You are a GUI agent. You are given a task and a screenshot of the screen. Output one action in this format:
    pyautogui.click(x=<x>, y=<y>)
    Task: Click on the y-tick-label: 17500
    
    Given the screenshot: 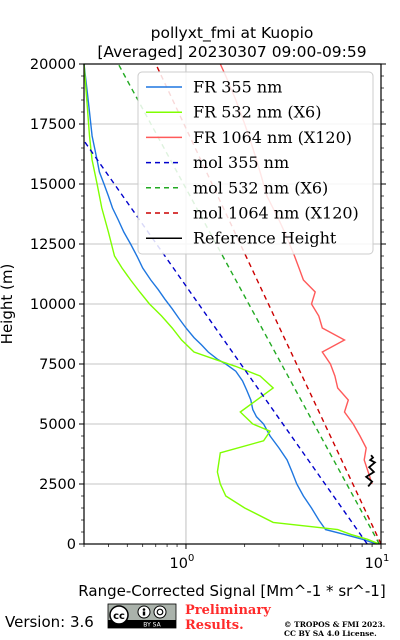 What is the action you would take?
    pyautogui.click(x=53, y=125)
    